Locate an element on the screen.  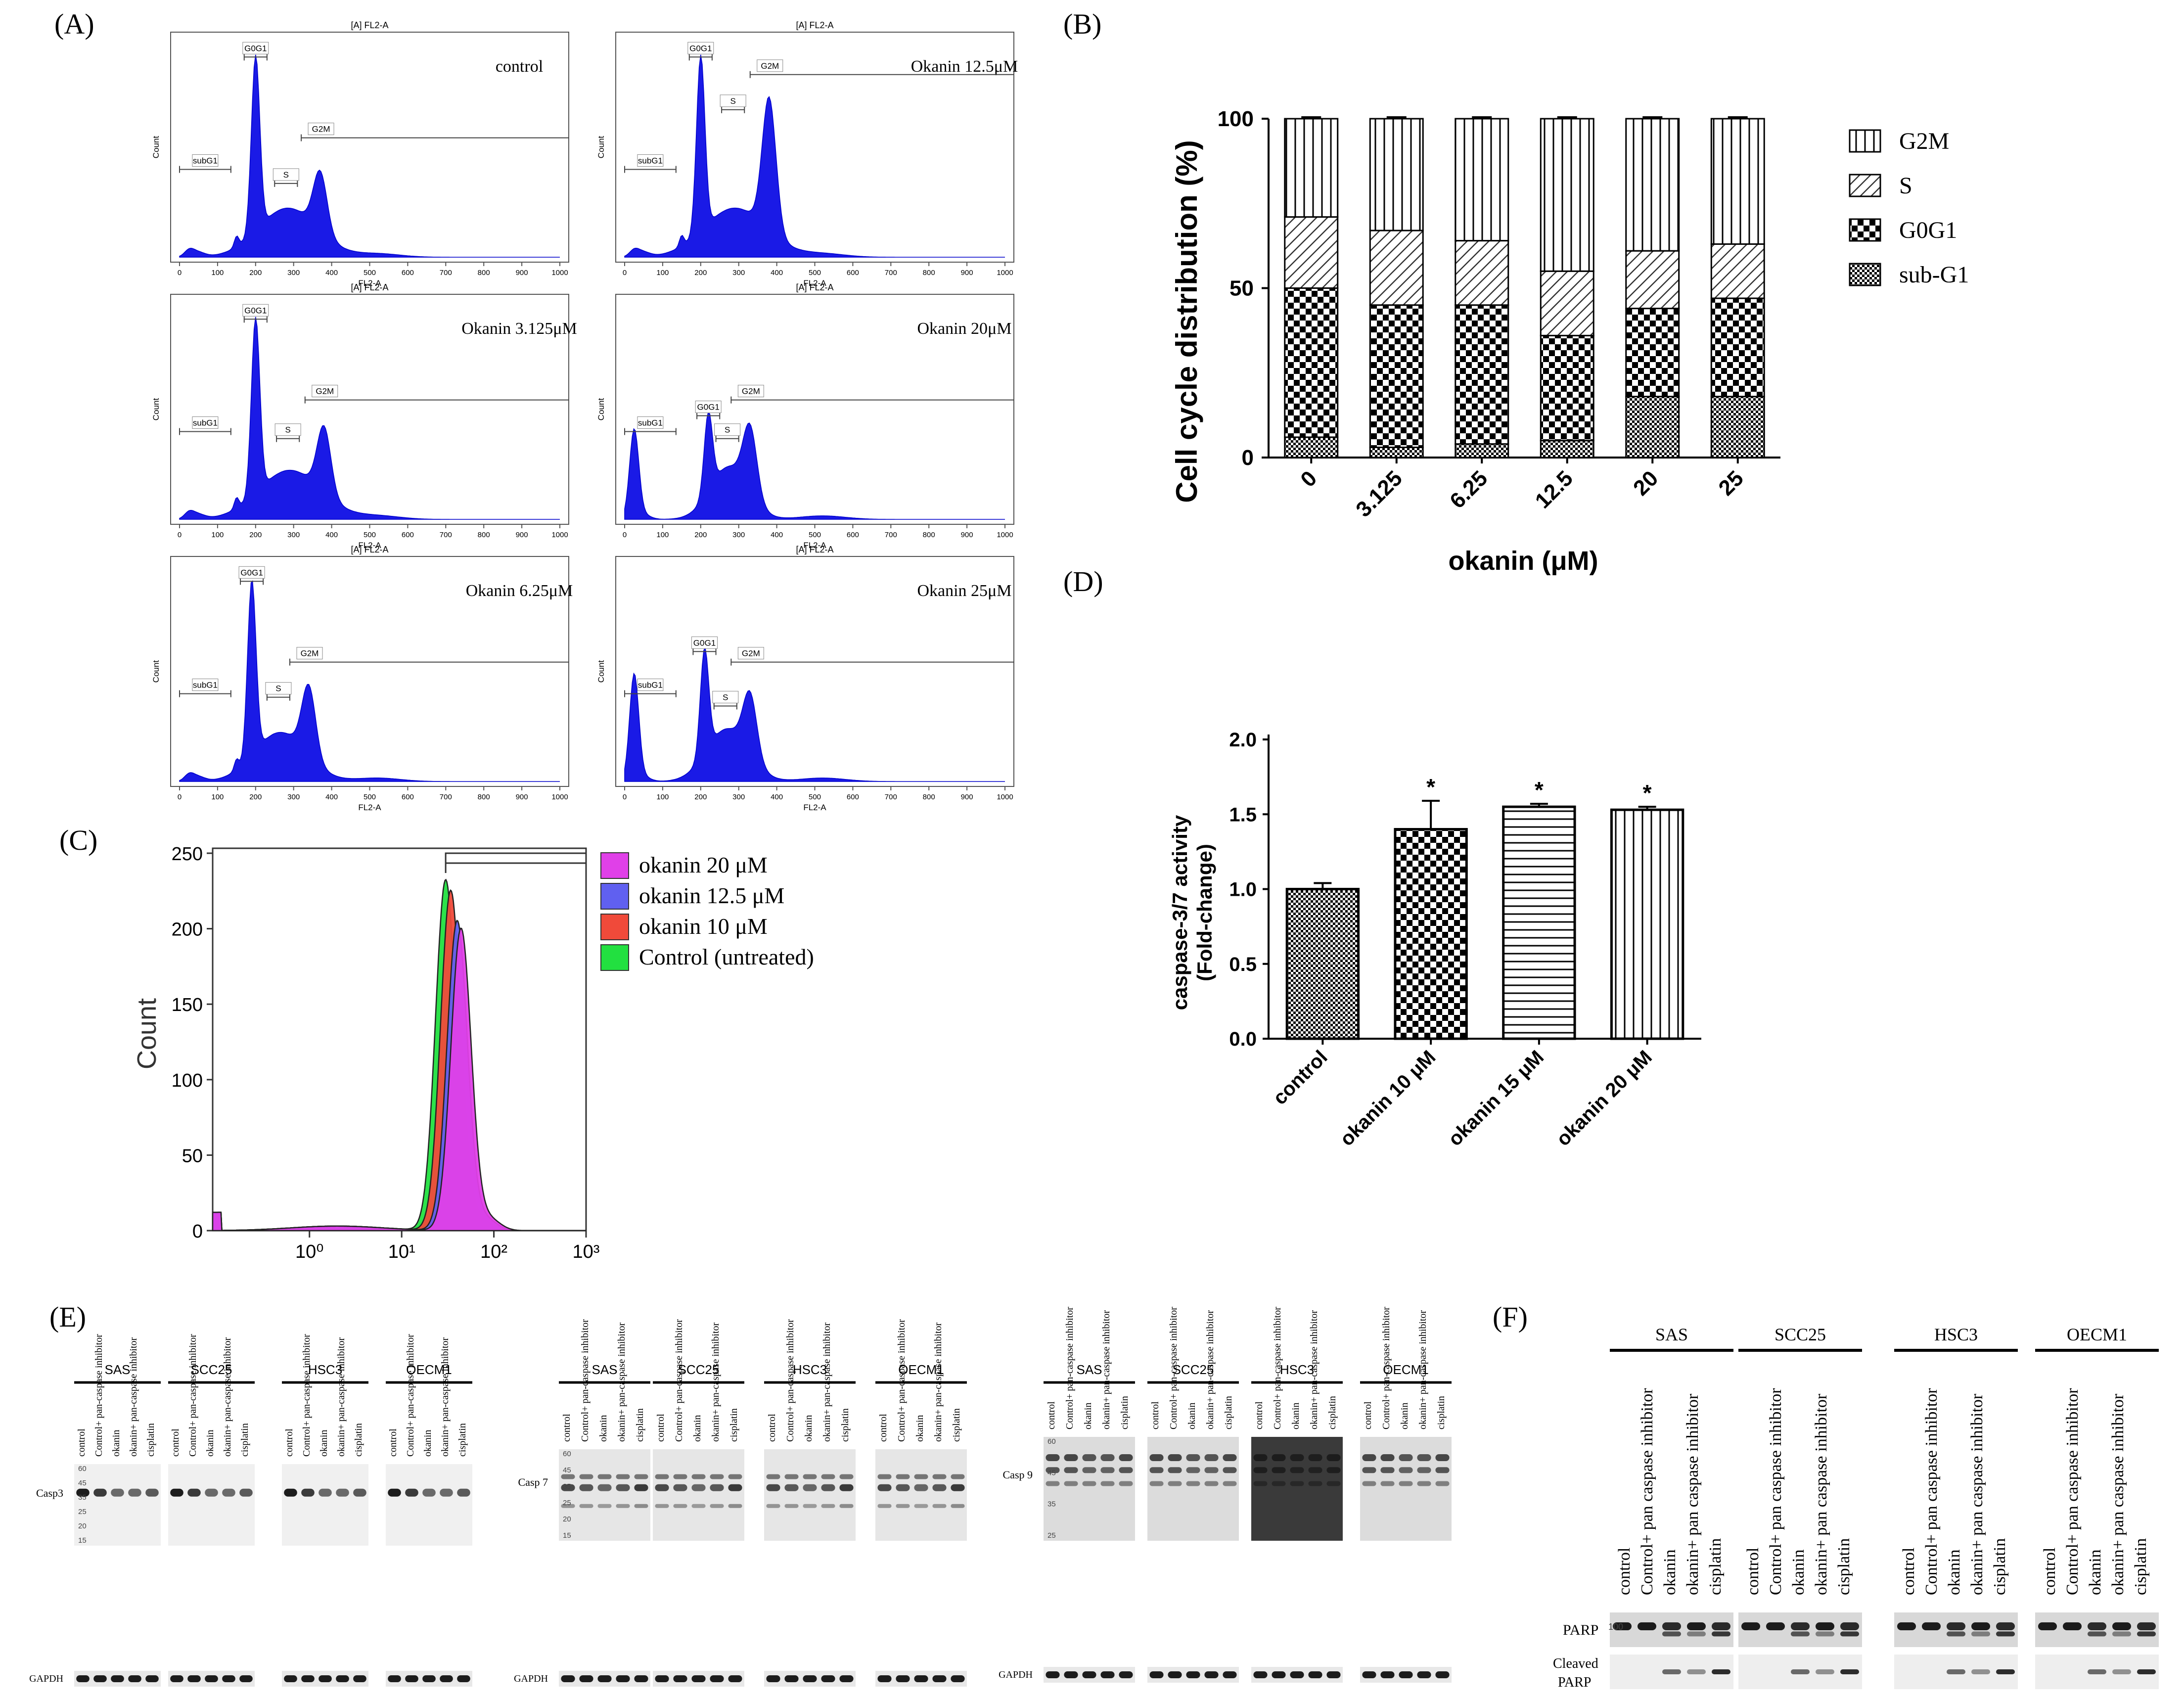
panel-label-d: (D) is located at coordinates (1083, 581).